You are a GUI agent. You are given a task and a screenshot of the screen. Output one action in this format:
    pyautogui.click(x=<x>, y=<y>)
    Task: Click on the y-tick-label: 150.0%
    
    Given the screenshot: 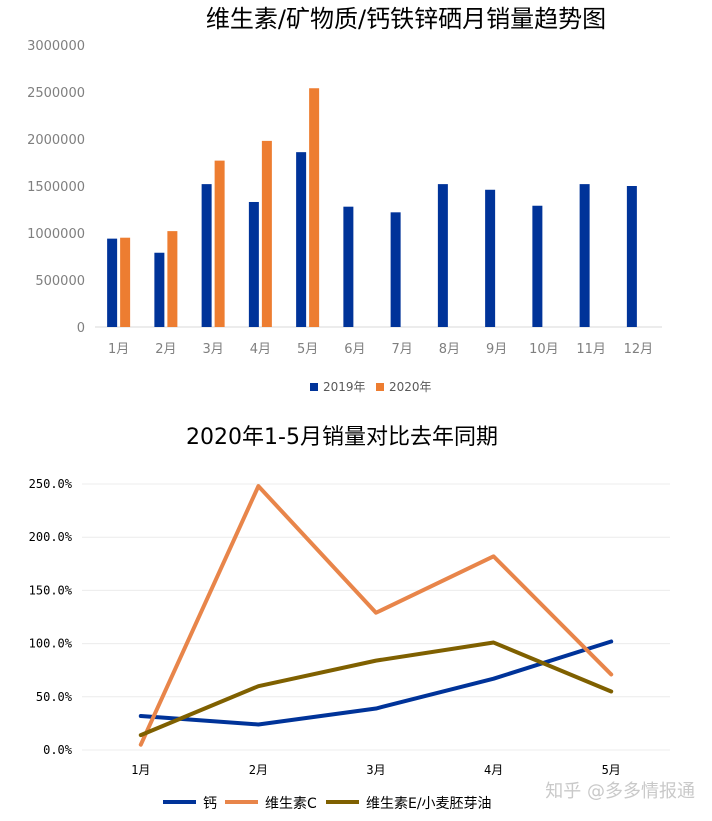 What is the action you would take?
    pyautogui.click(x=51, y=590)
    